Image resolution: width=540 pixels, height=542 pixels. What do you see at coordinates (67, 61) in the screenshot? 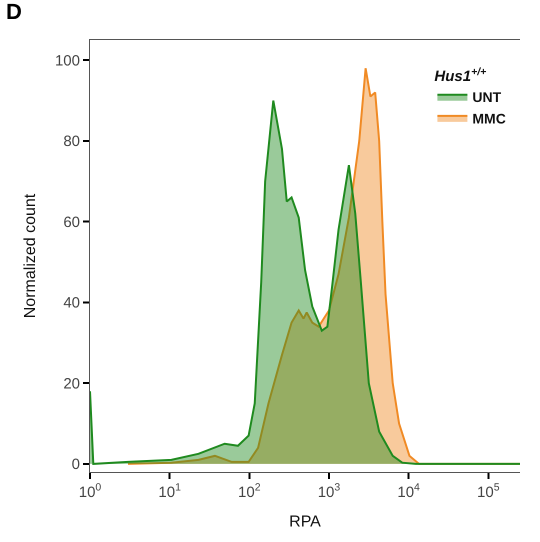
I see `y-tick-label: 100` at bounding box center [67, 61].